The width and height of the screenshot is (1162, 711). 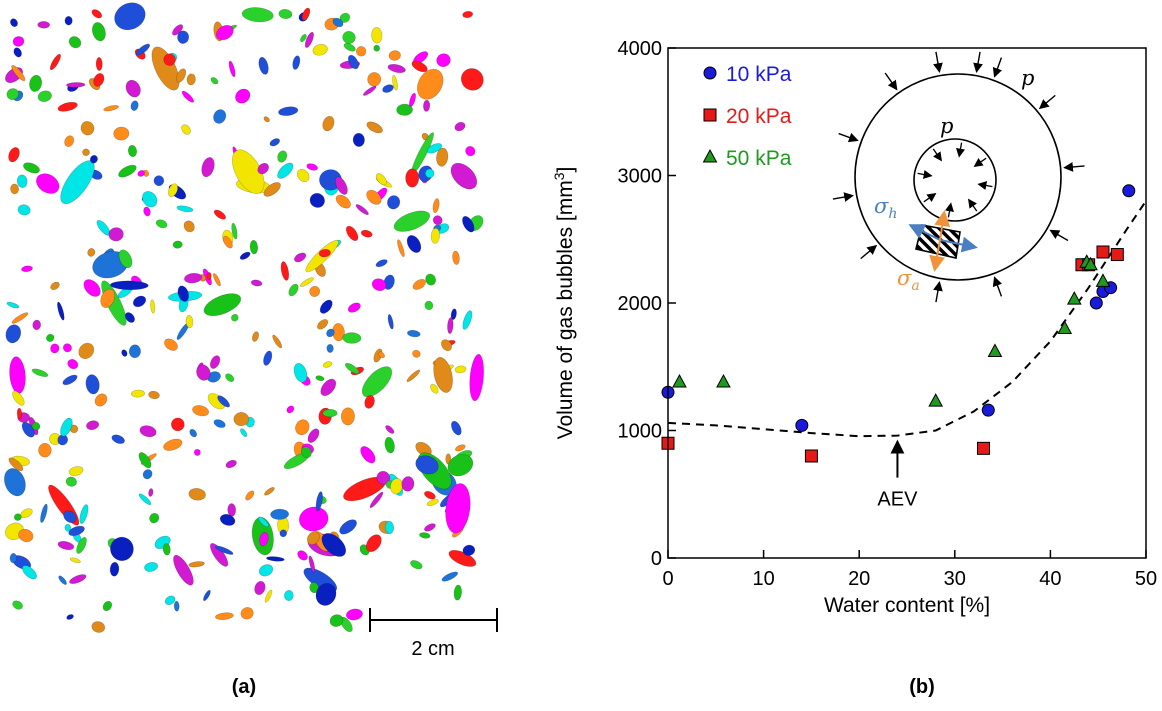 I want to click on outer-pressure-arrows, so click(x=958, y=177).